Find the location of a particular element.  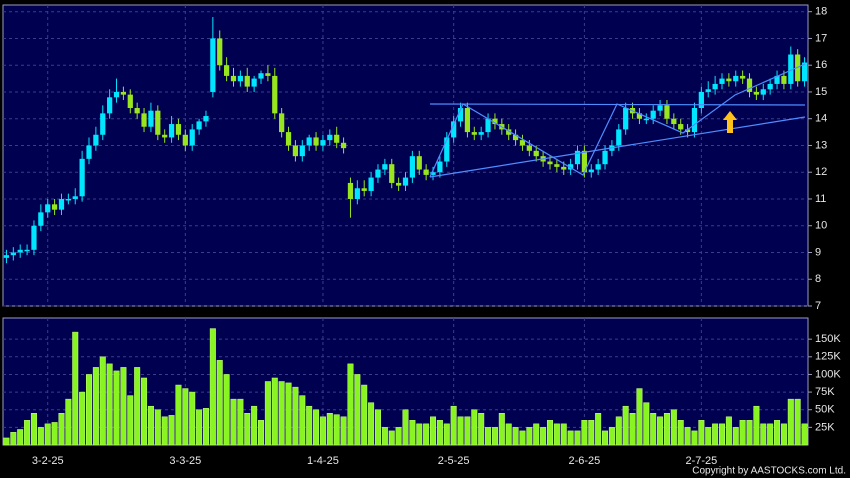

y-tick-label: 7 is located at coordinates (818, 306).